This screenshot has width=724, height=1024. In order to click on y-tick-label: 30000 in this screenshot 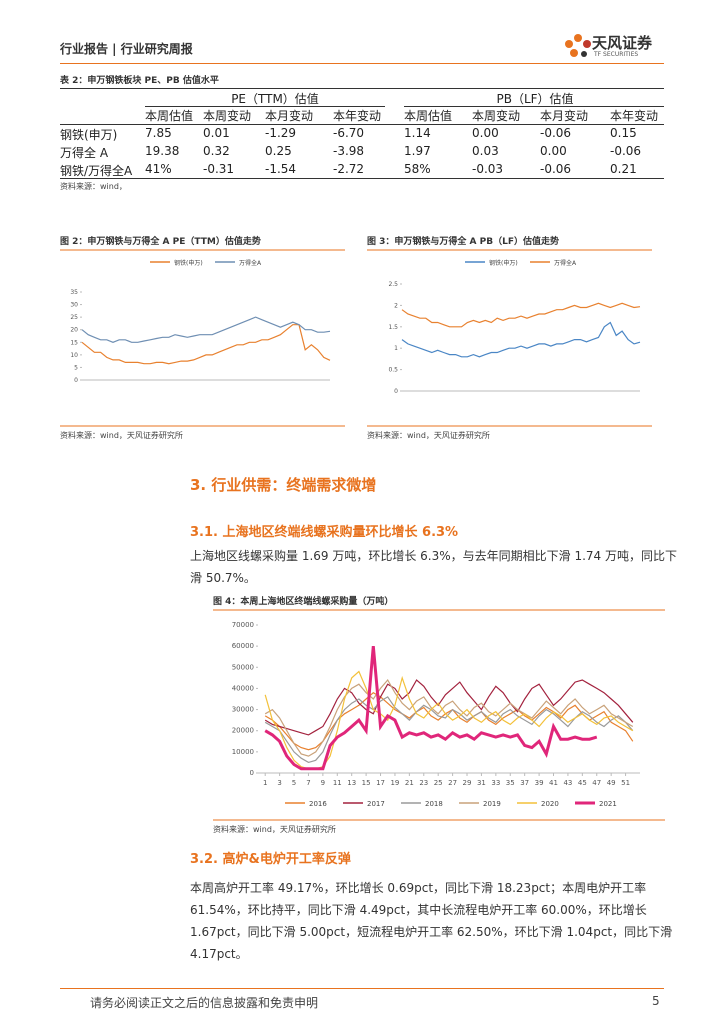, I will do `click(243, 710)`.